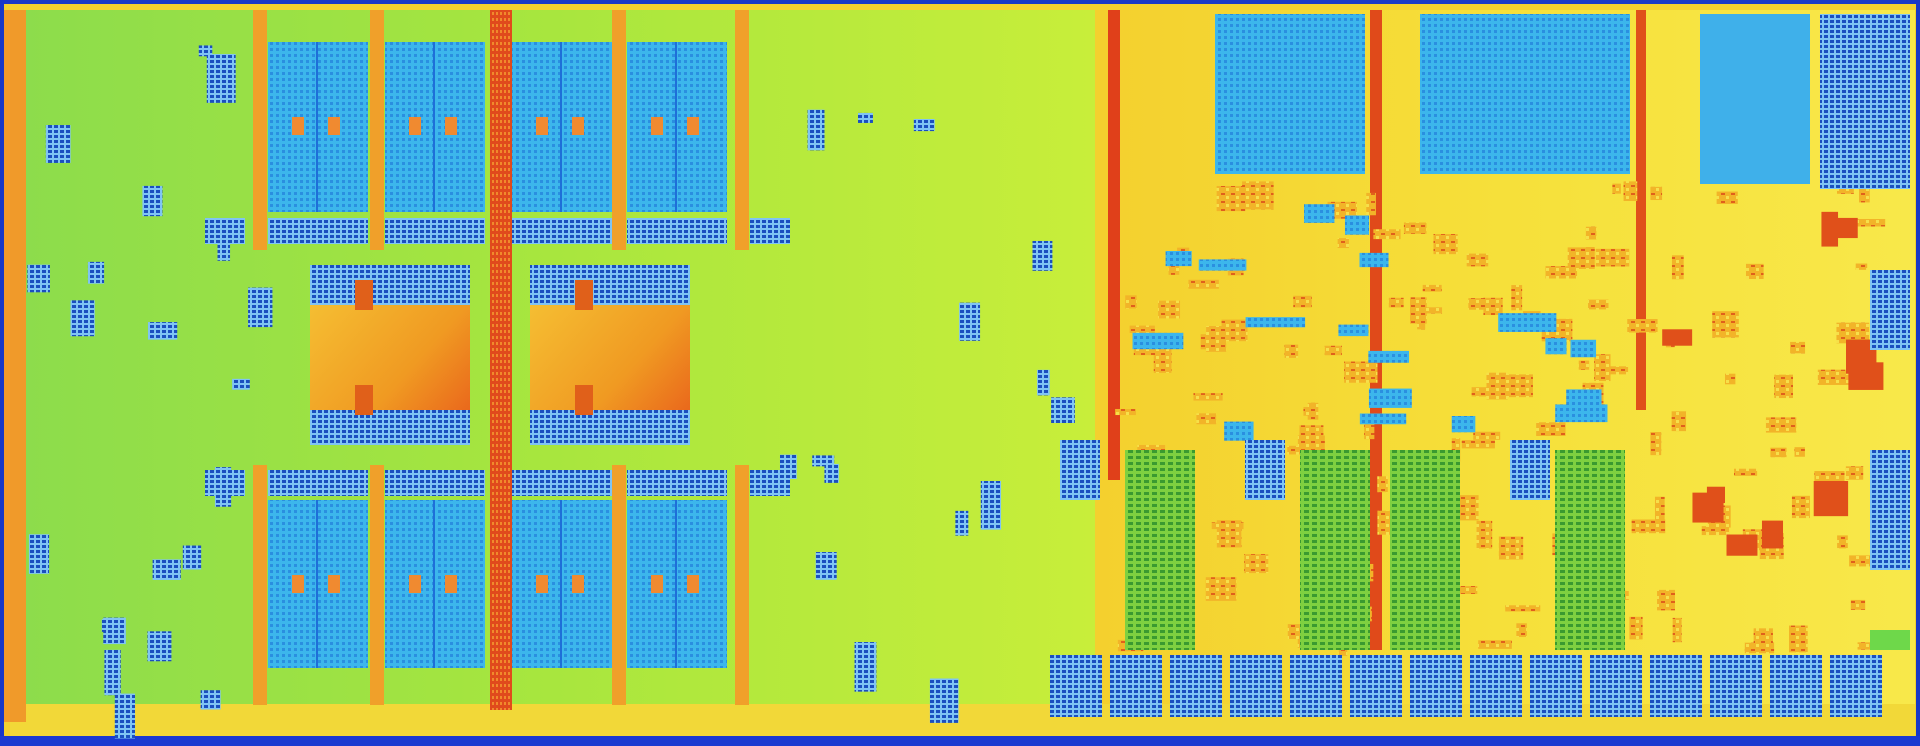 The image size is (1920, 746). Describe the element at coordinates (1755, 99) in the screenshot. I see `top-right-sram` at that location.